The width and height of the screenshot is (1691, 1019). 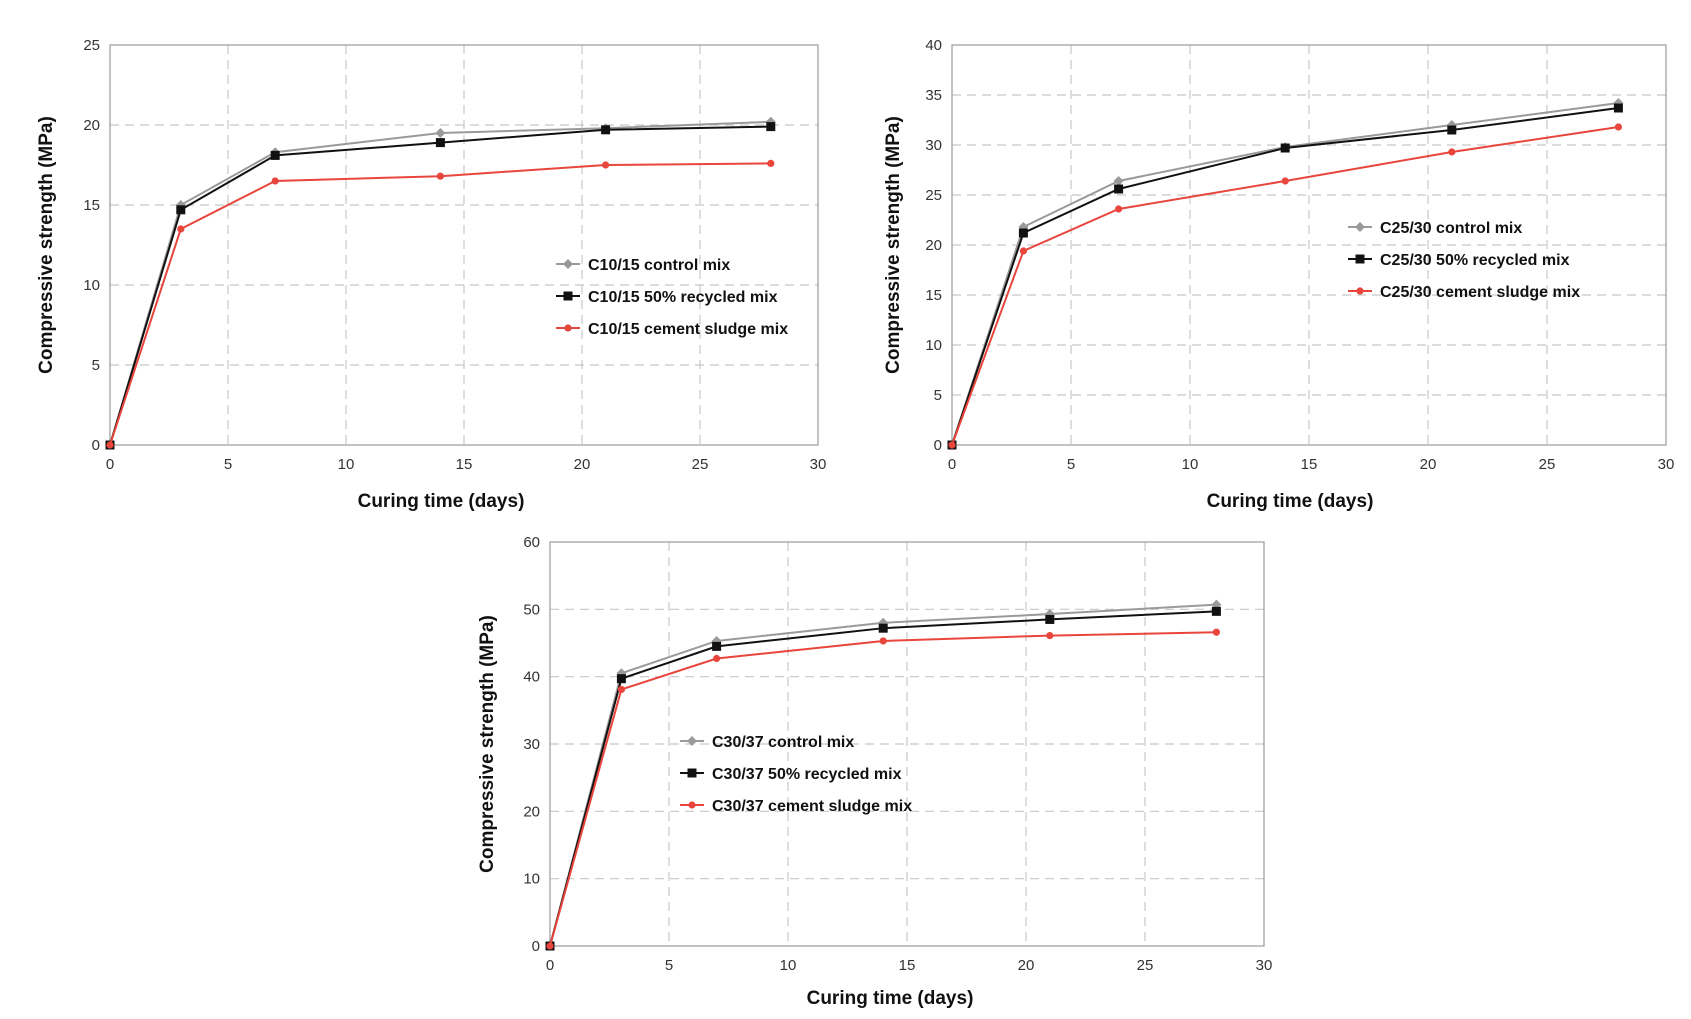 I want to click on series-diamond, so click(x=440, y=283).